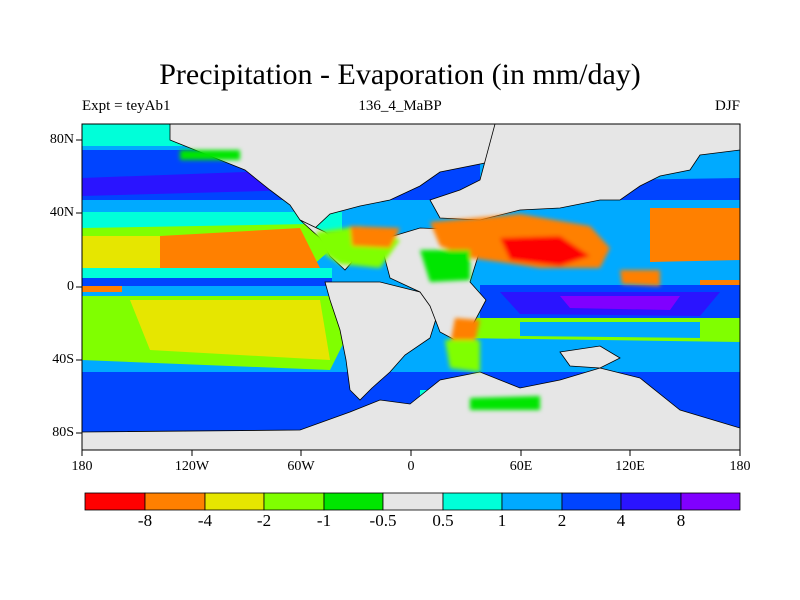 Image resolution: width=800 pixels, height=600 pixels. What do you see at coordinates (621, 520) in the screenshot?
I see `colorbar-label: 4` at bounding box center [621, 520].